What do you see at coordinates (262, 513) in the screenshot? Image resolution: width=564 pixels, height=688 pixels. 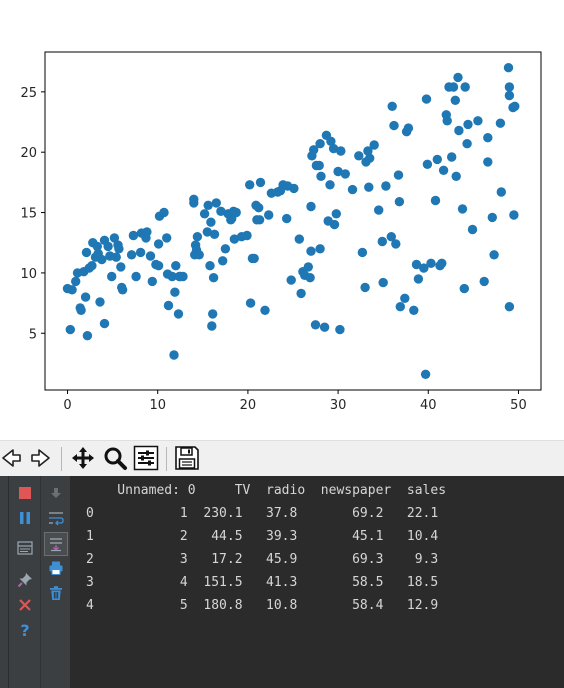 I see `dataframe-row: 0 1 230.1 37.8 69.2 22.1` at bounding box center [262, 513].